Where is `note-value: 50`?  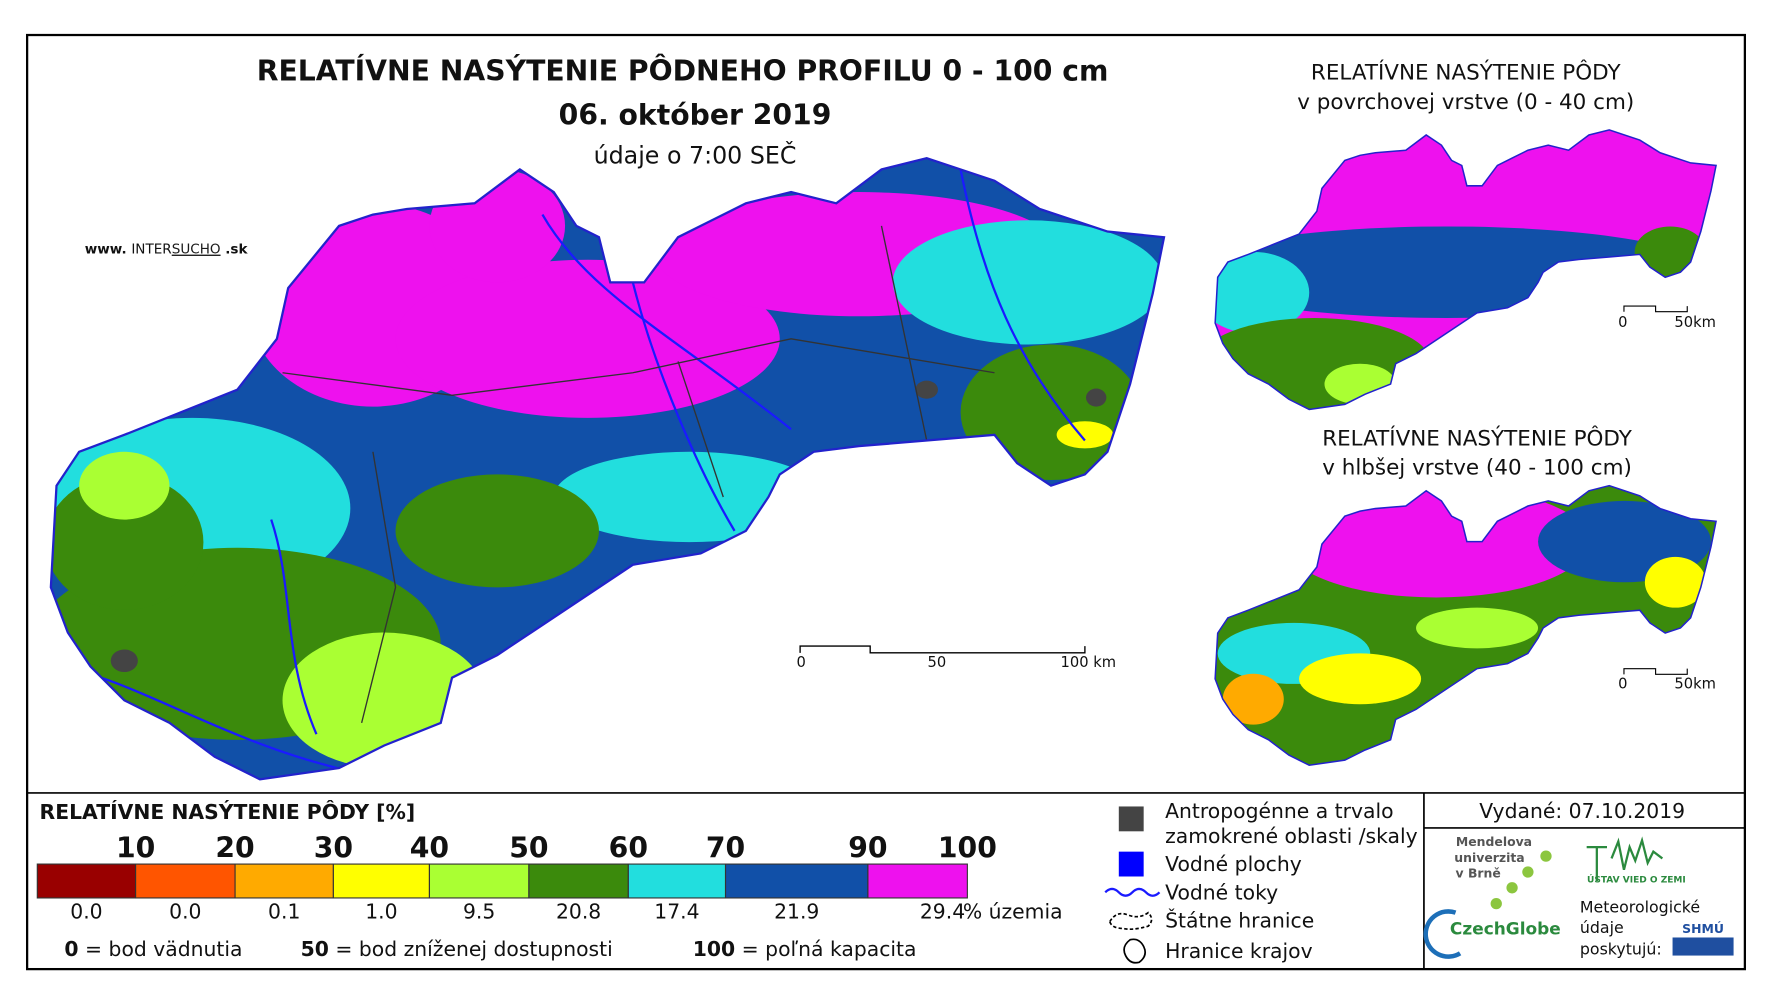 note-value: 50 is located at coordinates (315, 949).